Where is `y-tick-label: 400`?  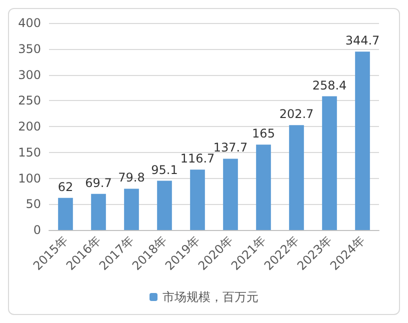 y-tick-label: 400 is located at coordinates (29, 23).